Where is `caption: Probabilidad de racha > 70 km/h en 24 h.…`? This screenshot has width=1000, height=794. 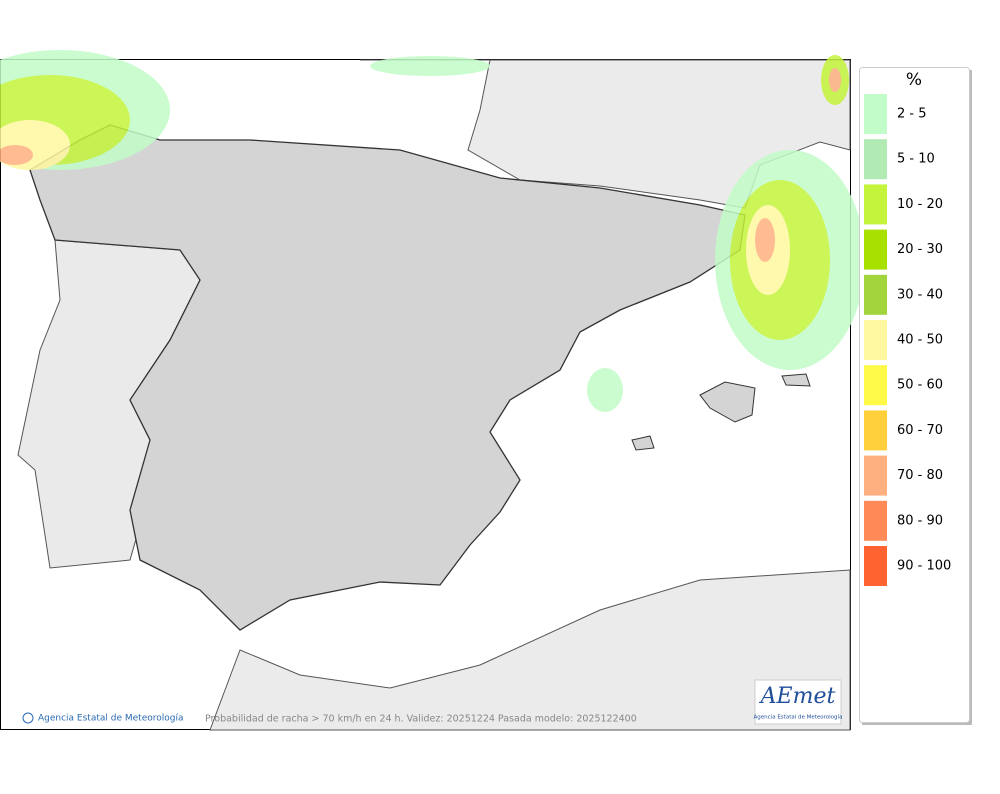 caption: Probabilidad de racha > 70 km/h en 24 h.… is located at coordinates (421, 719).